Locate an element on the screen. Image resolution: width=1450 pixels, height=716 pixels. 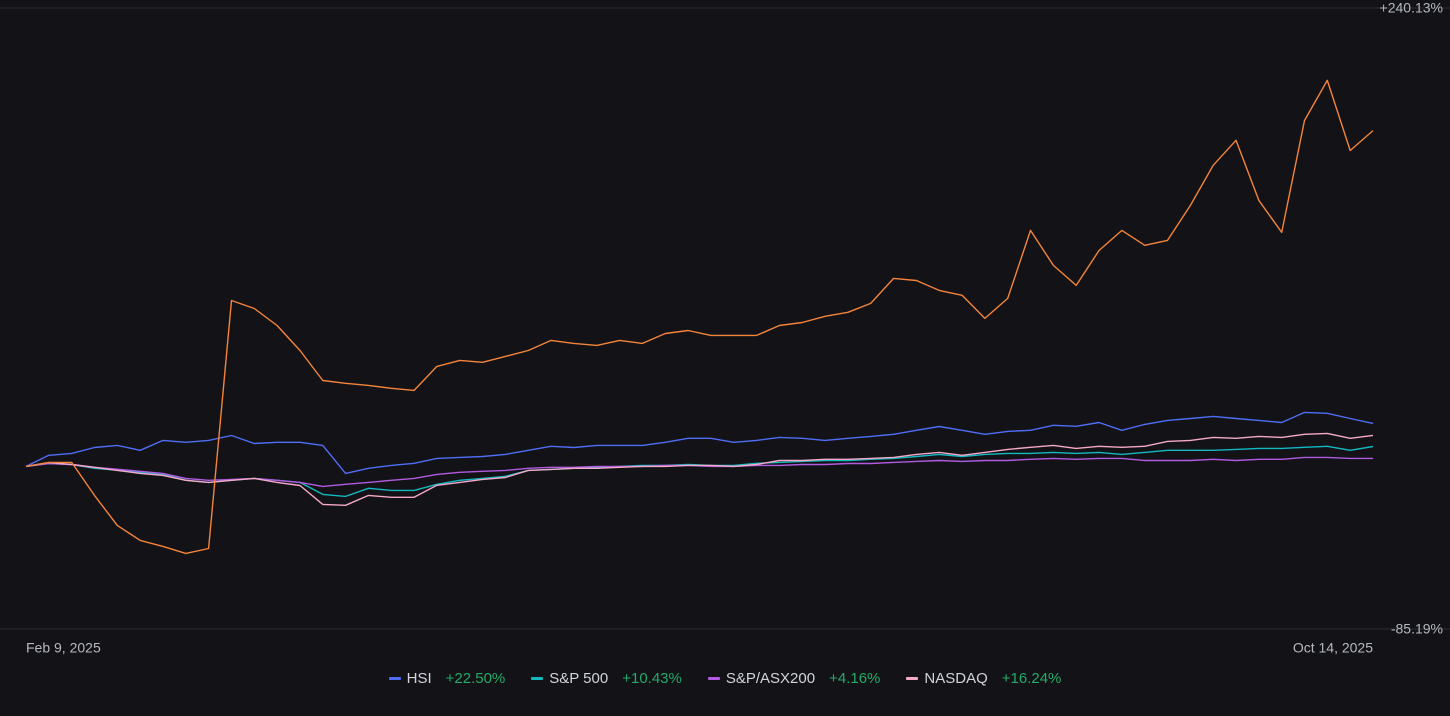
legend-change: +22.50% is located at coordinates (475, 678).